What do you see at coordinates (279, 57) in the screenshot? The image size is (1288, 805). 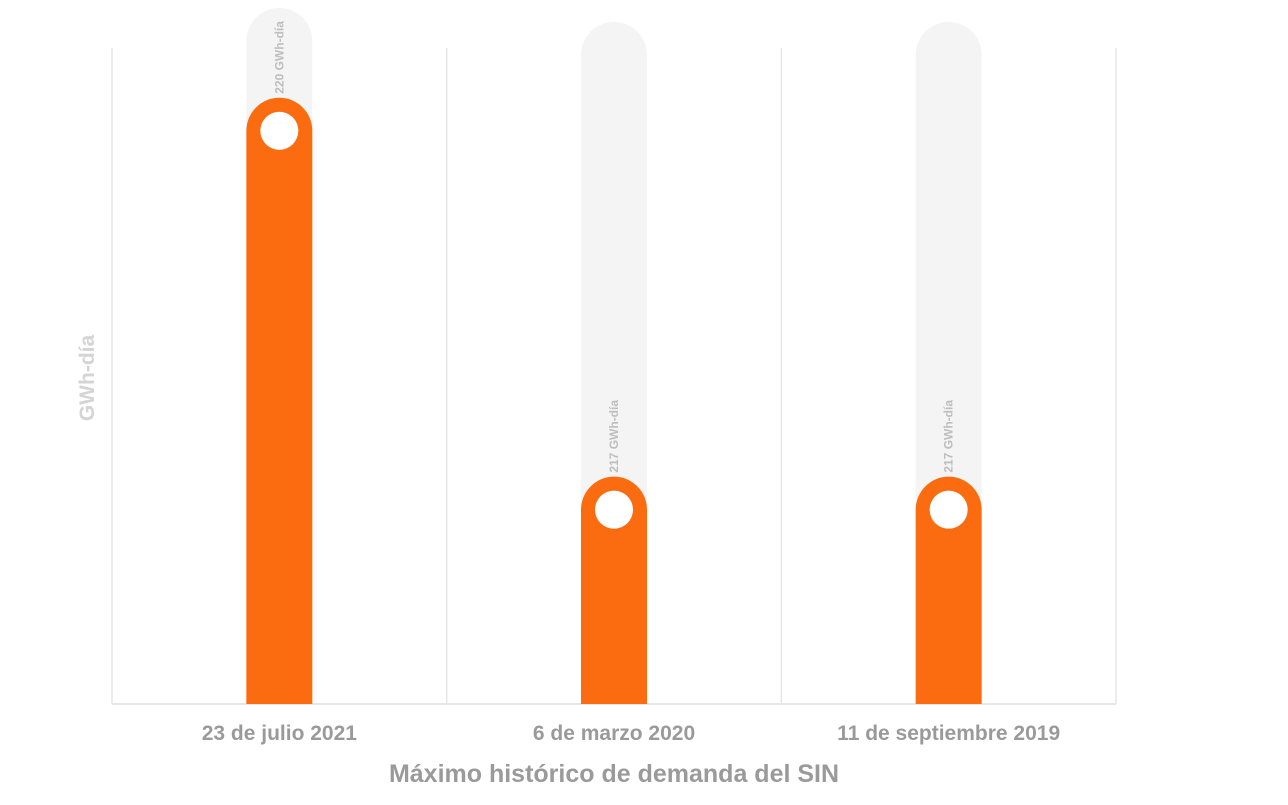 I see `data-label: 220 GWh-día` at bounding box center [279, 57].